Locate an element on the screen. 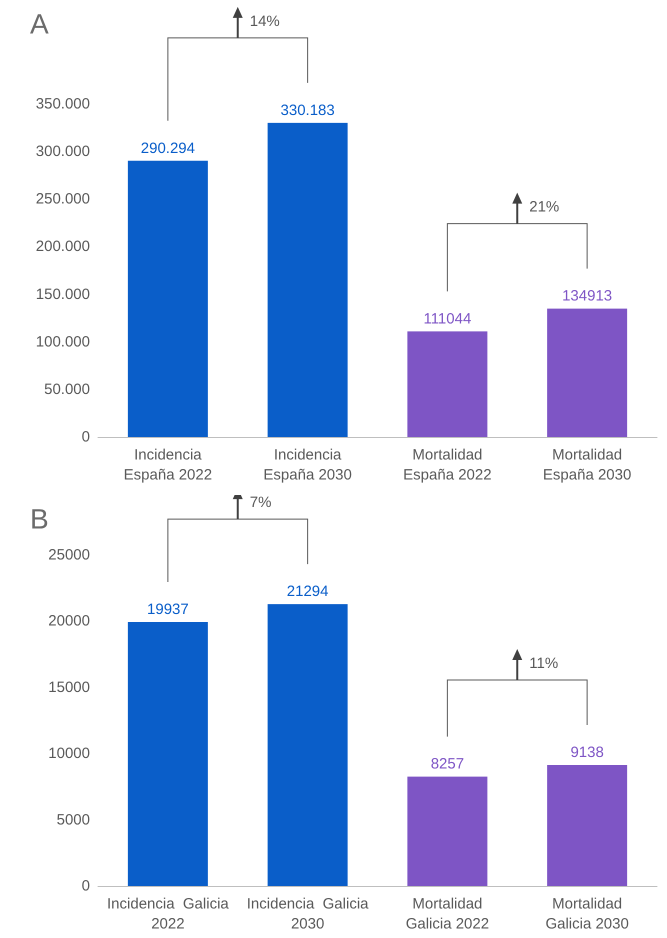 This screenshot has height=938, width=667. annotation: 21% is located at coordinates (544, 207).